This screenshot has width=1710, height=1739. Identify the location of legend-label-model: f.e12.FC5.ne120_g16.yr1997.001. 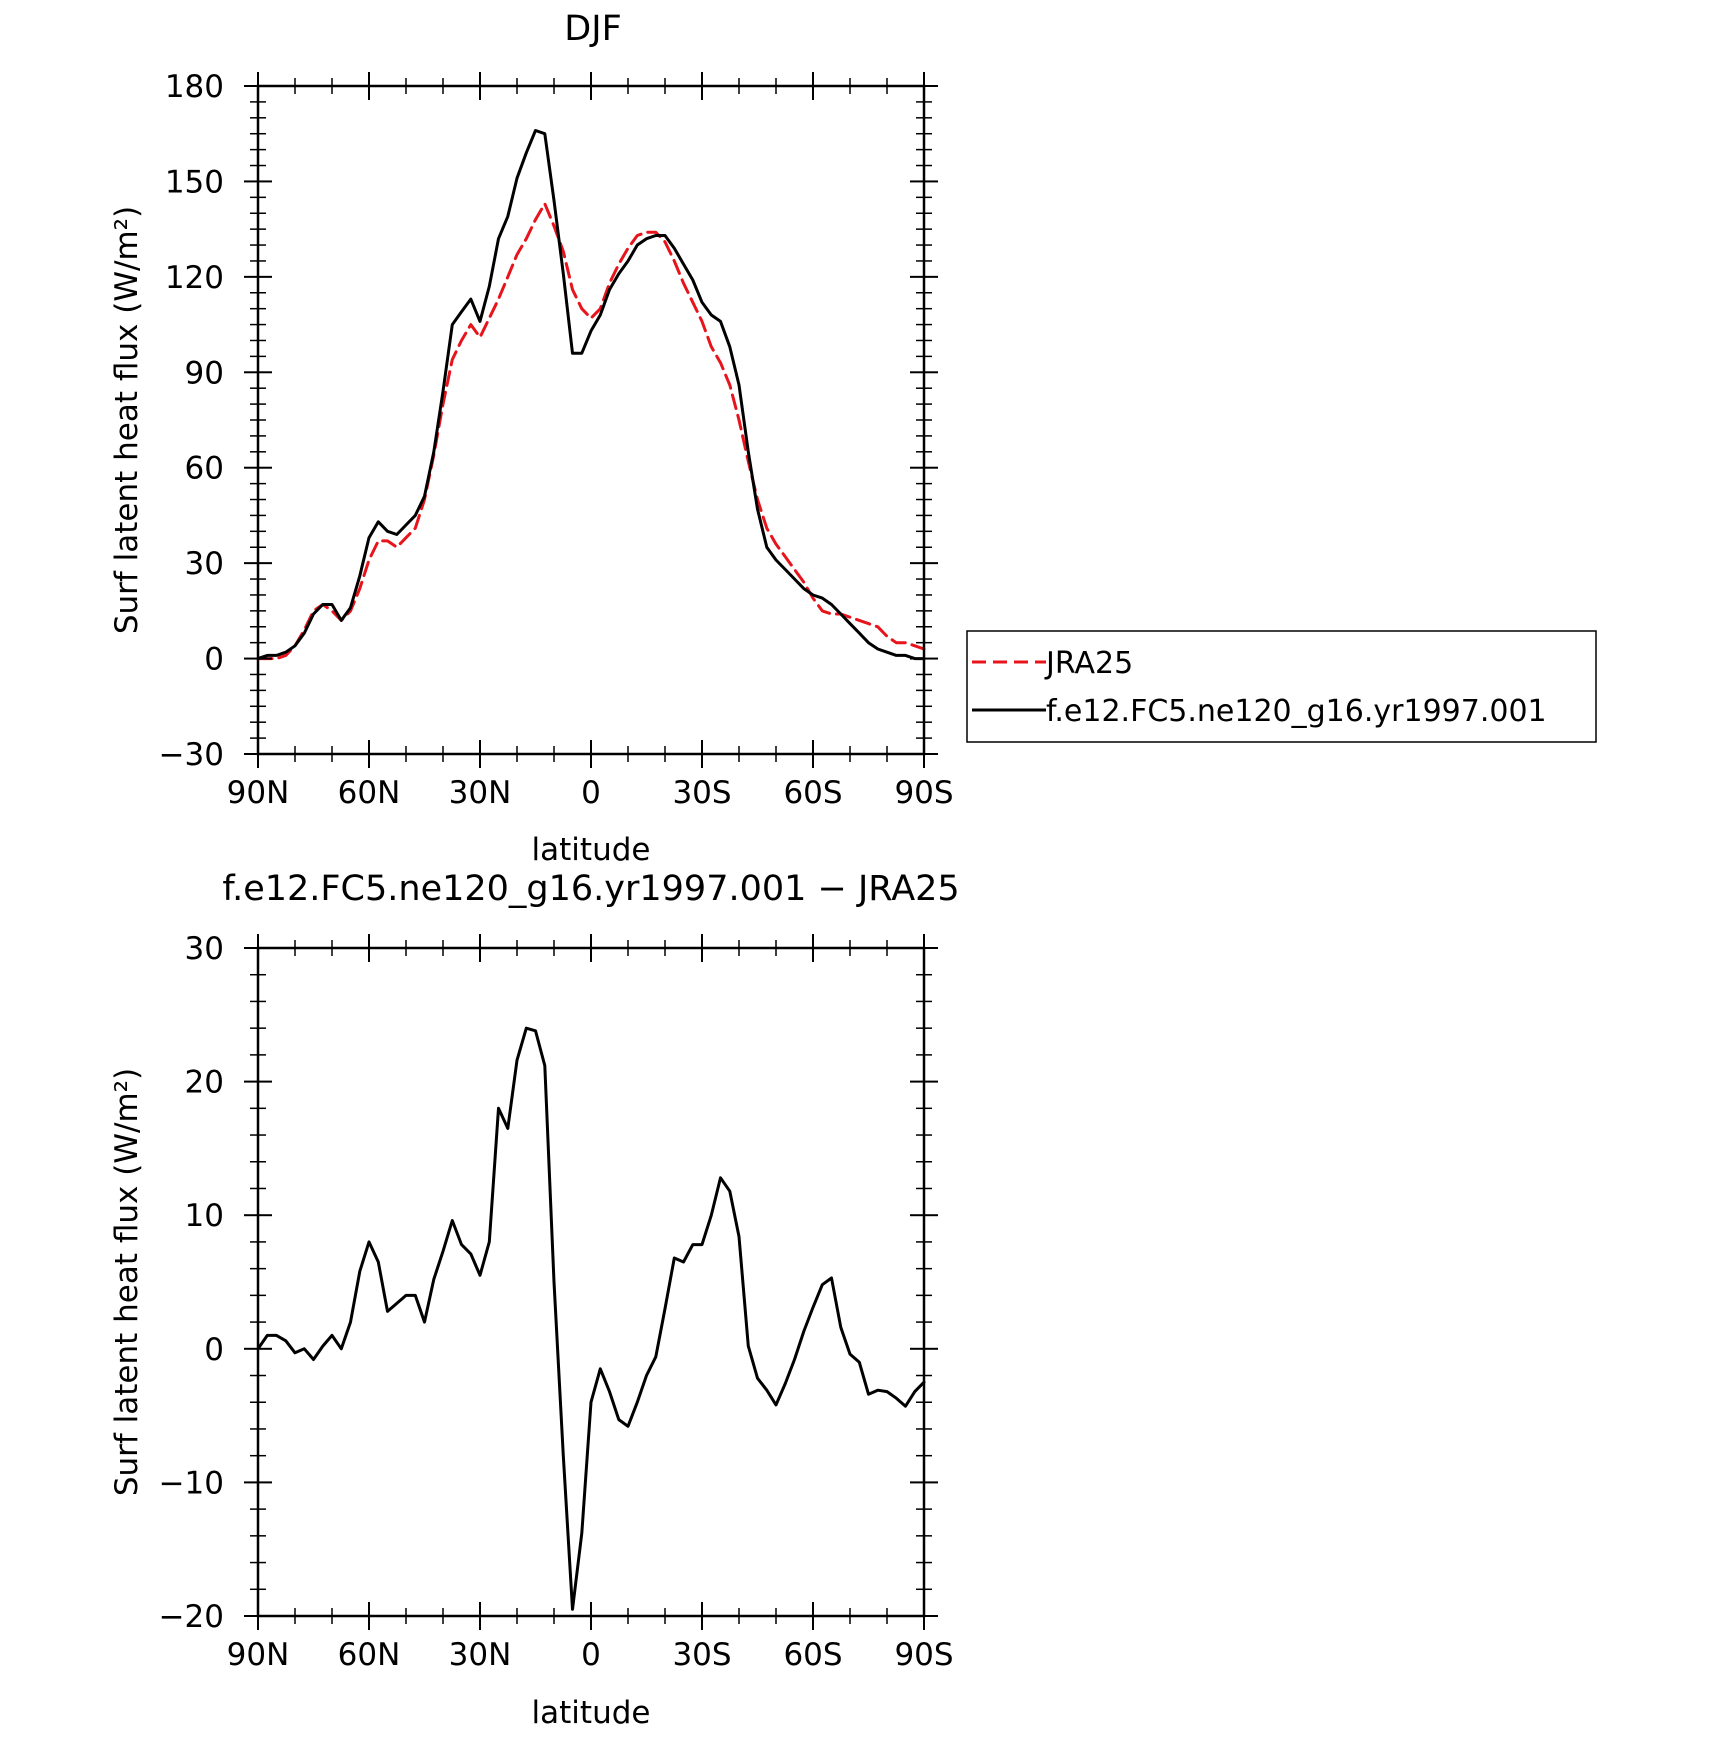
(1296, 711).